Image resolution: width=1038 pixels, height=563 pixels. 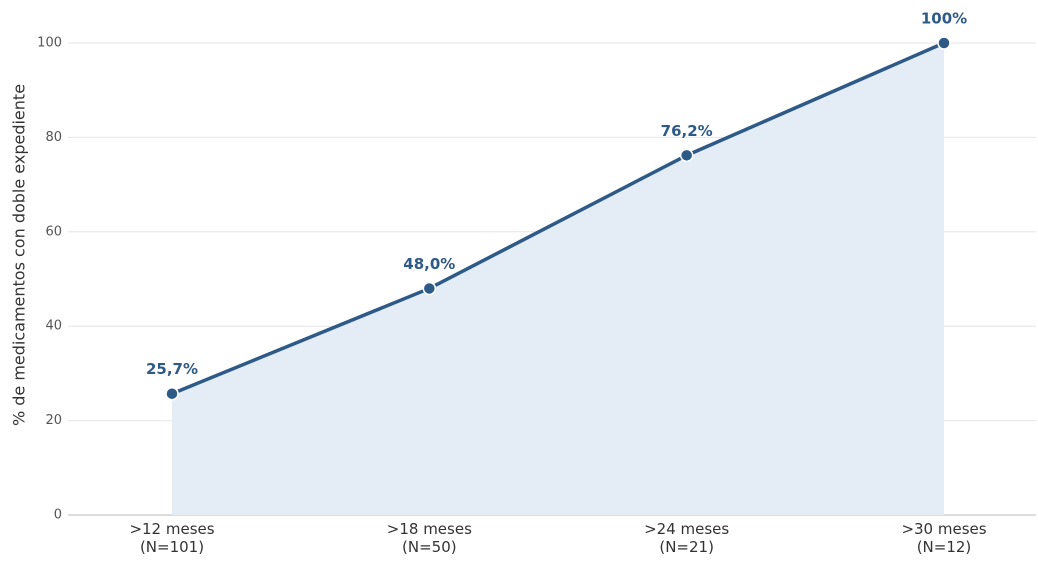 I want to click on x-tick-label: >12 meses (N=101), so click(x=172, y=538).